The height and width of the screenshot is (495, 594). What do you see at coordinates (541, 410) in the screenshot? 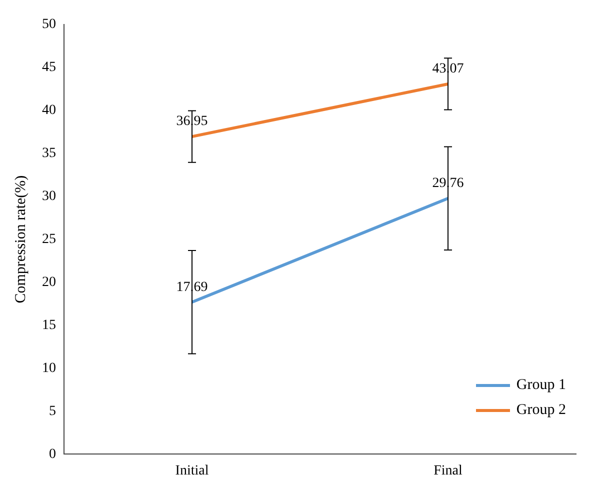
I see `legend-label: Group 2` at bounding box center [541, 410].